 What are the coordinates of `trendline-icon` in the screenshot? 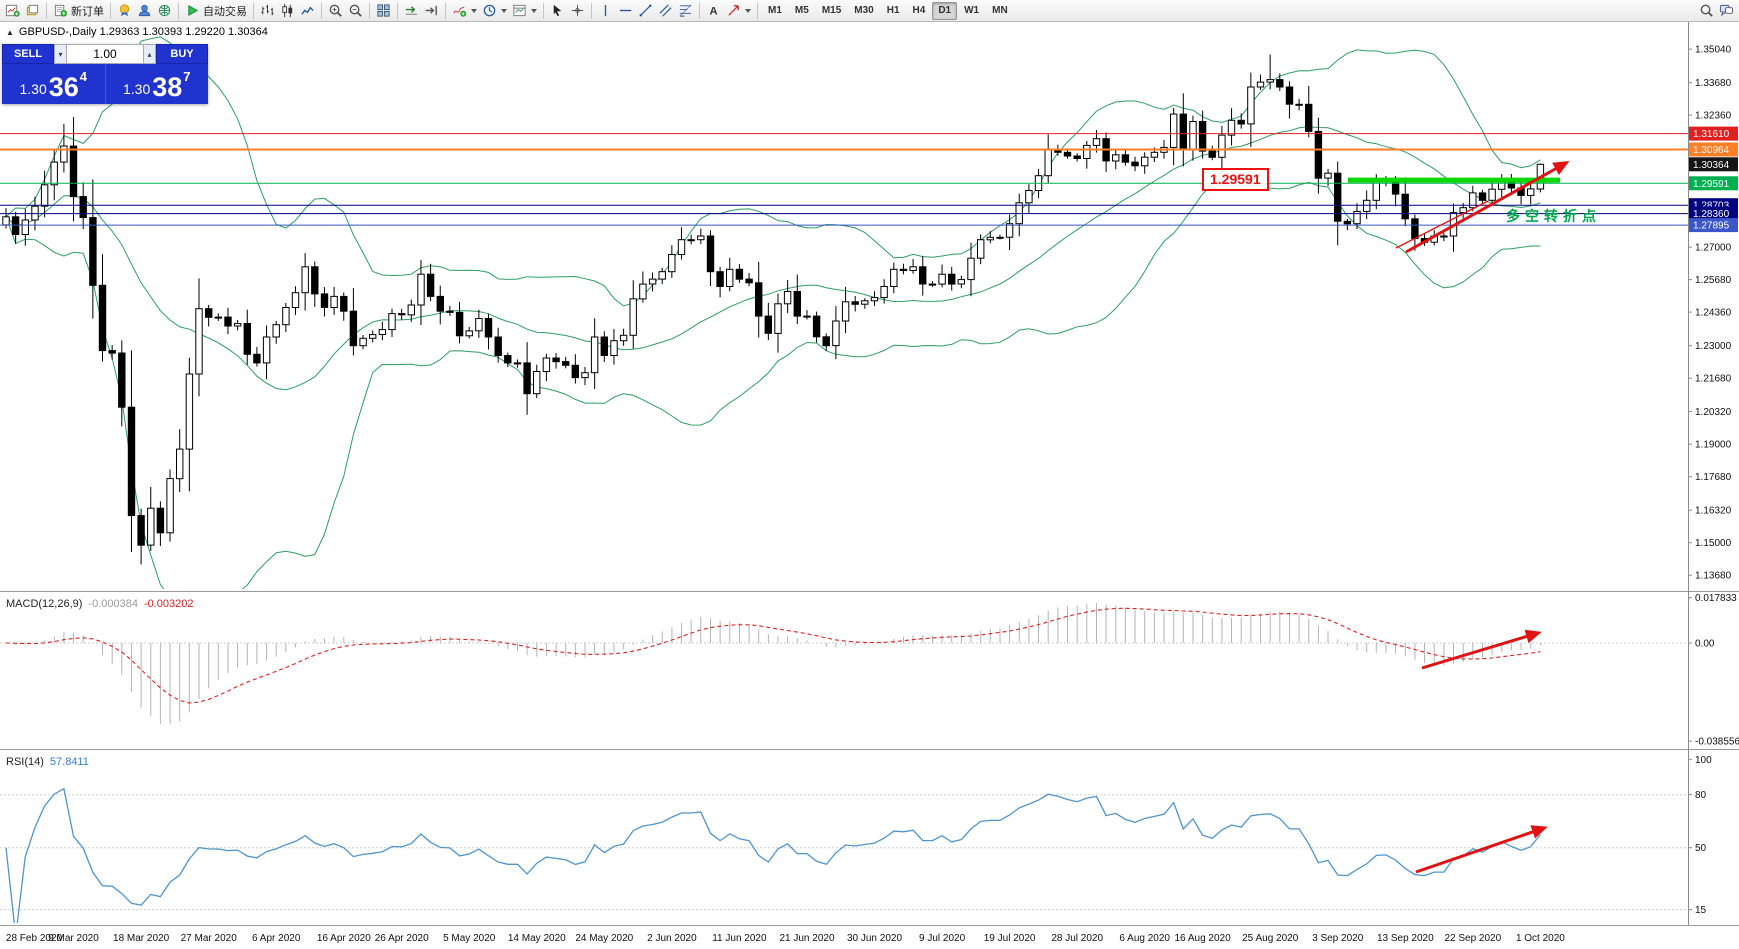 It's located at (645, 10).